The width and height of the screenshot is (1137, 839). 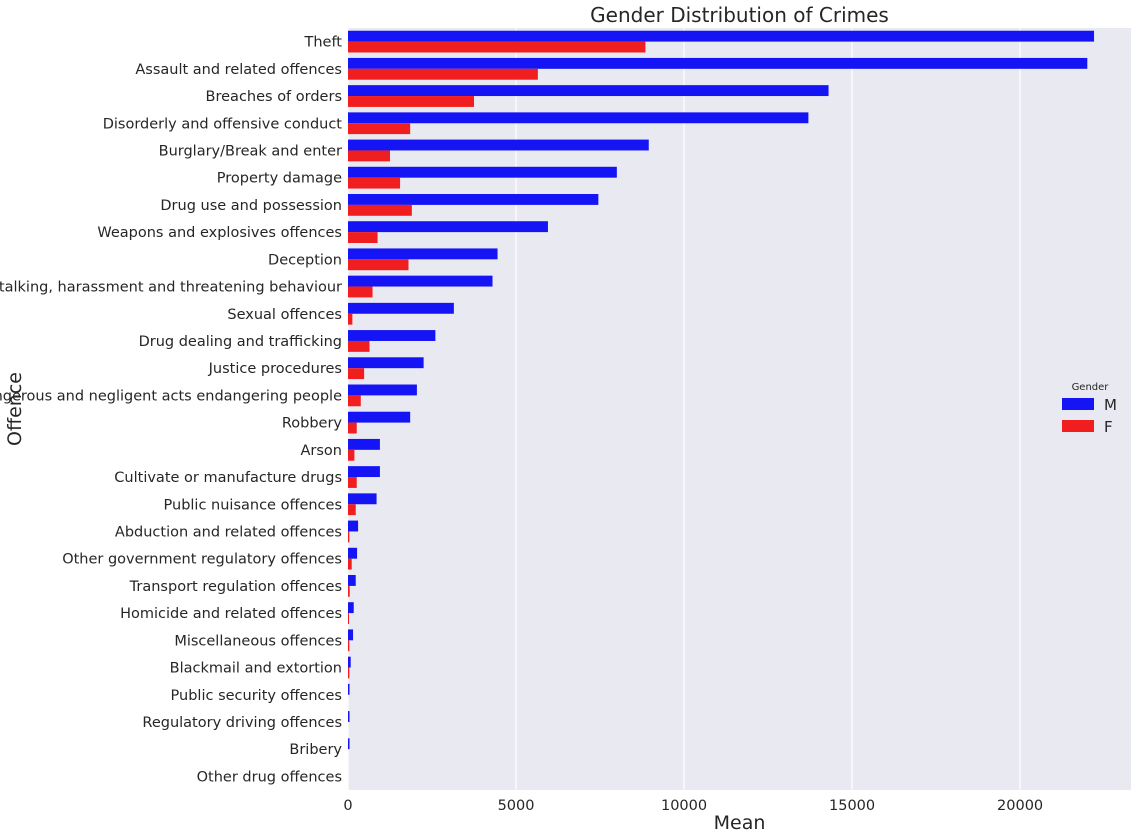 I want to click on y-tick-label: Blackmail and extortion, so click(x=256, y=669).